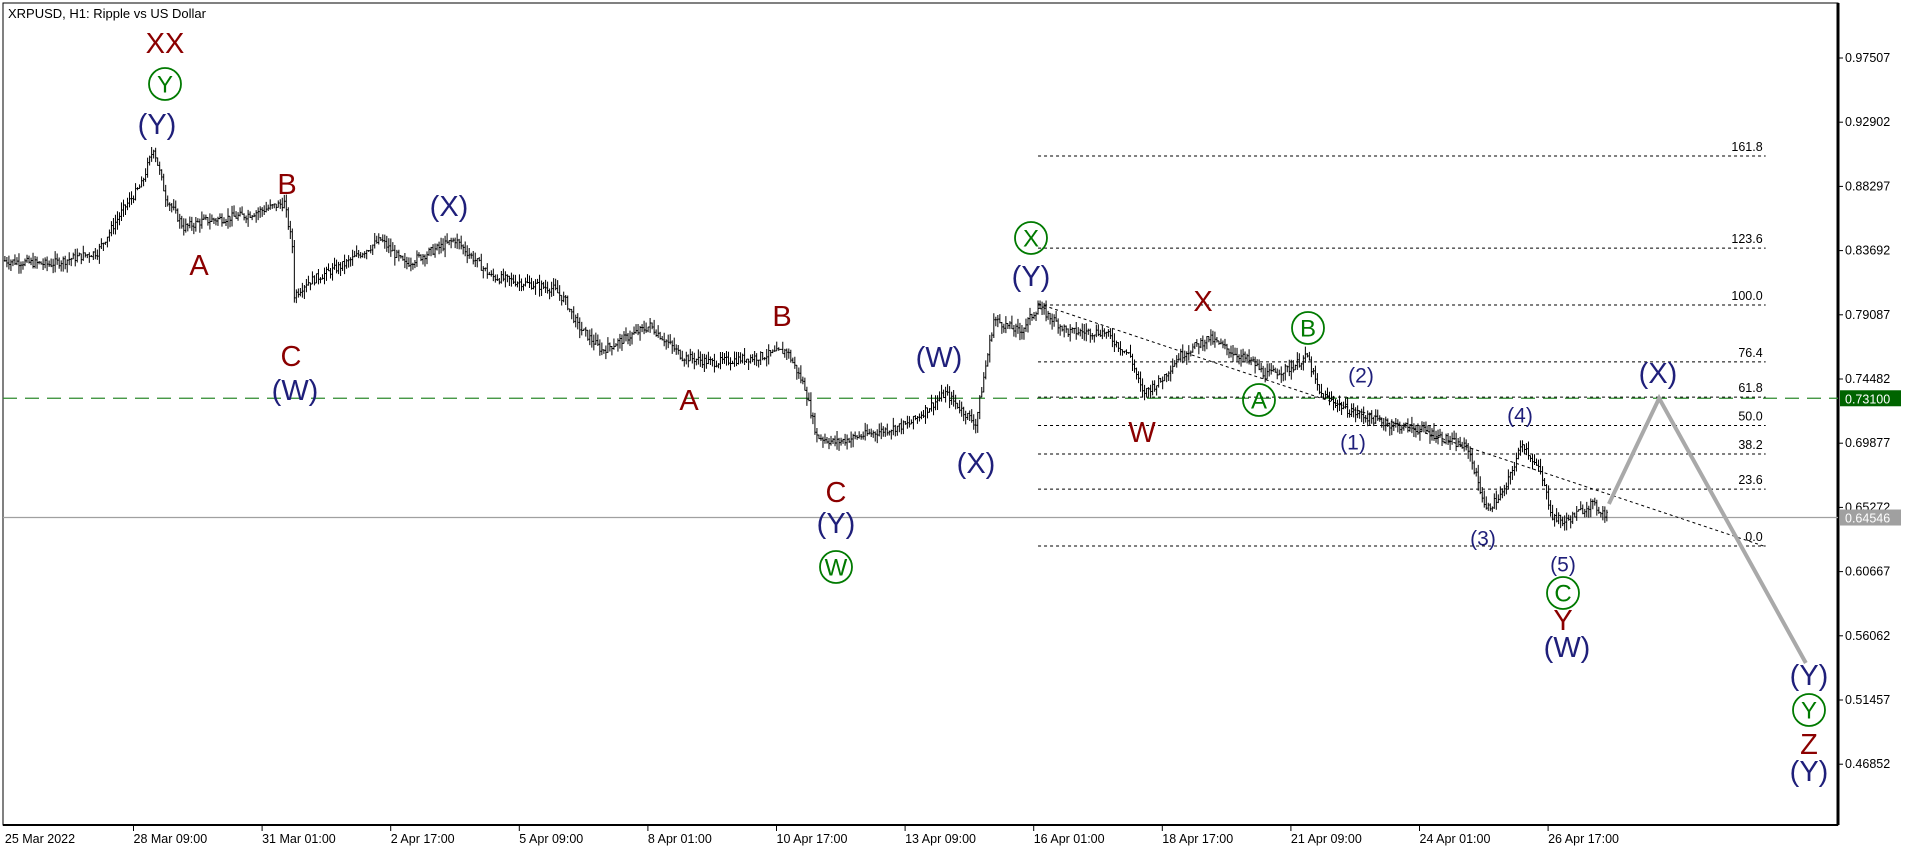 The height and width of the screenshot is (852, 1916). What do you see at coordinates (1867, 764) in the screenshot?
I see `y-tick-label: 0.46852` at bounding box center [1867, 764].